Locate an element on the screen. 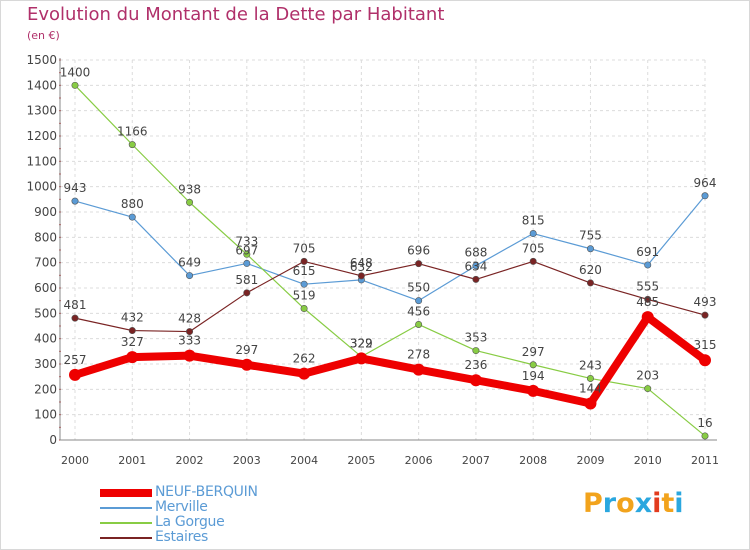 Image resolution: width=750 pixels, height=550 pixels. data-label-merville: 755 is located at coordinates (590, 236).